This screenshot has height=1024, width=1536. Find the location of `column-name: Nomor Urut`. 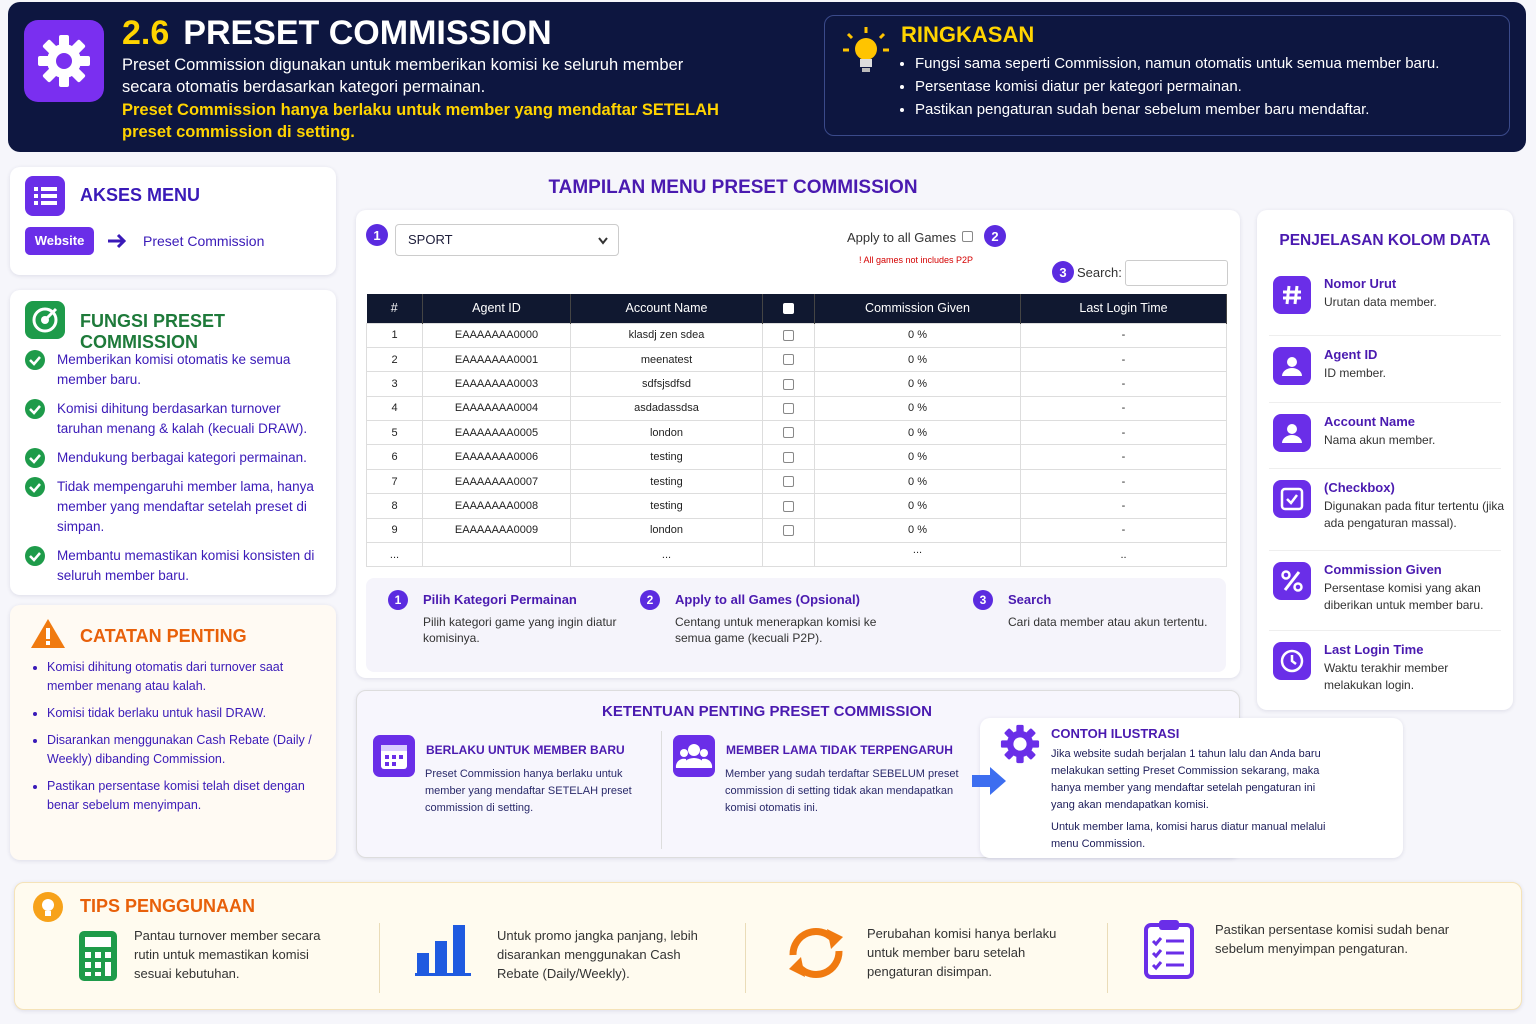

column-name: Nomor Urut is located at coordinates (1360, 283).